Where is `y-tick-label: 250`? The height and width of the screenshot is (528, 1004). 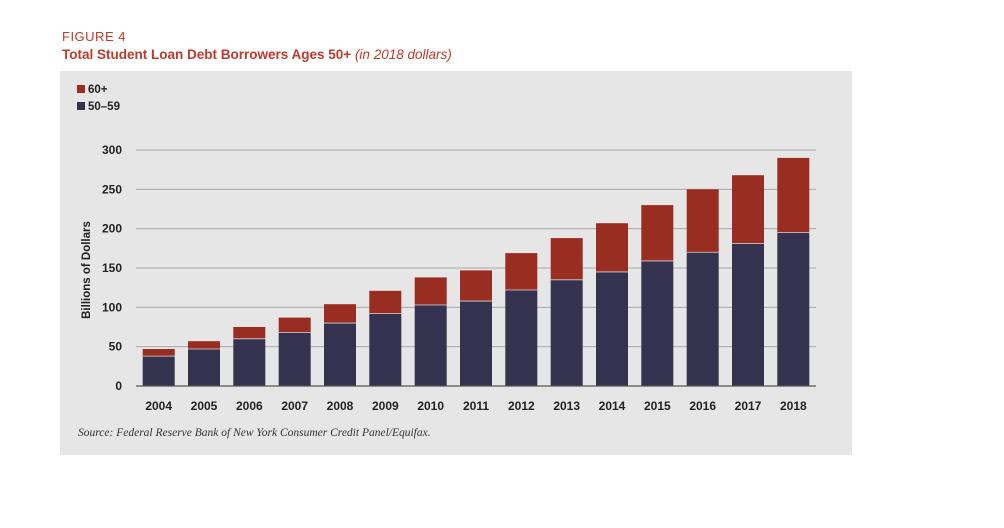 y-tick-label: 250 is located at coordinates (112, 189).